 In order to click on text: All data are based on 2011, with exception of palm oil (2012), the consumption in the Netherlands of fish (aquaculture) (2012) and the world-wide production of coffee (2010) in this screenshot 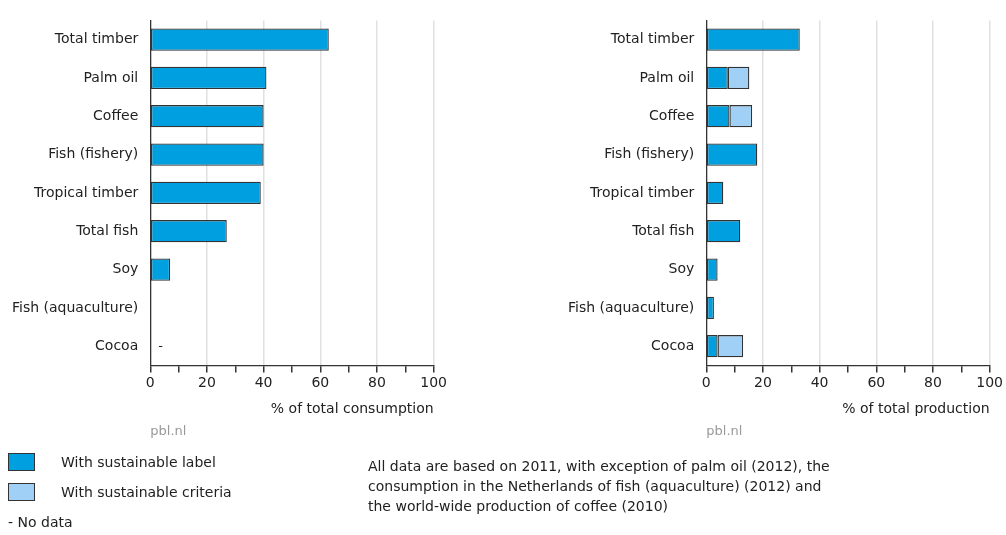, I will do `click(599, 486)`.